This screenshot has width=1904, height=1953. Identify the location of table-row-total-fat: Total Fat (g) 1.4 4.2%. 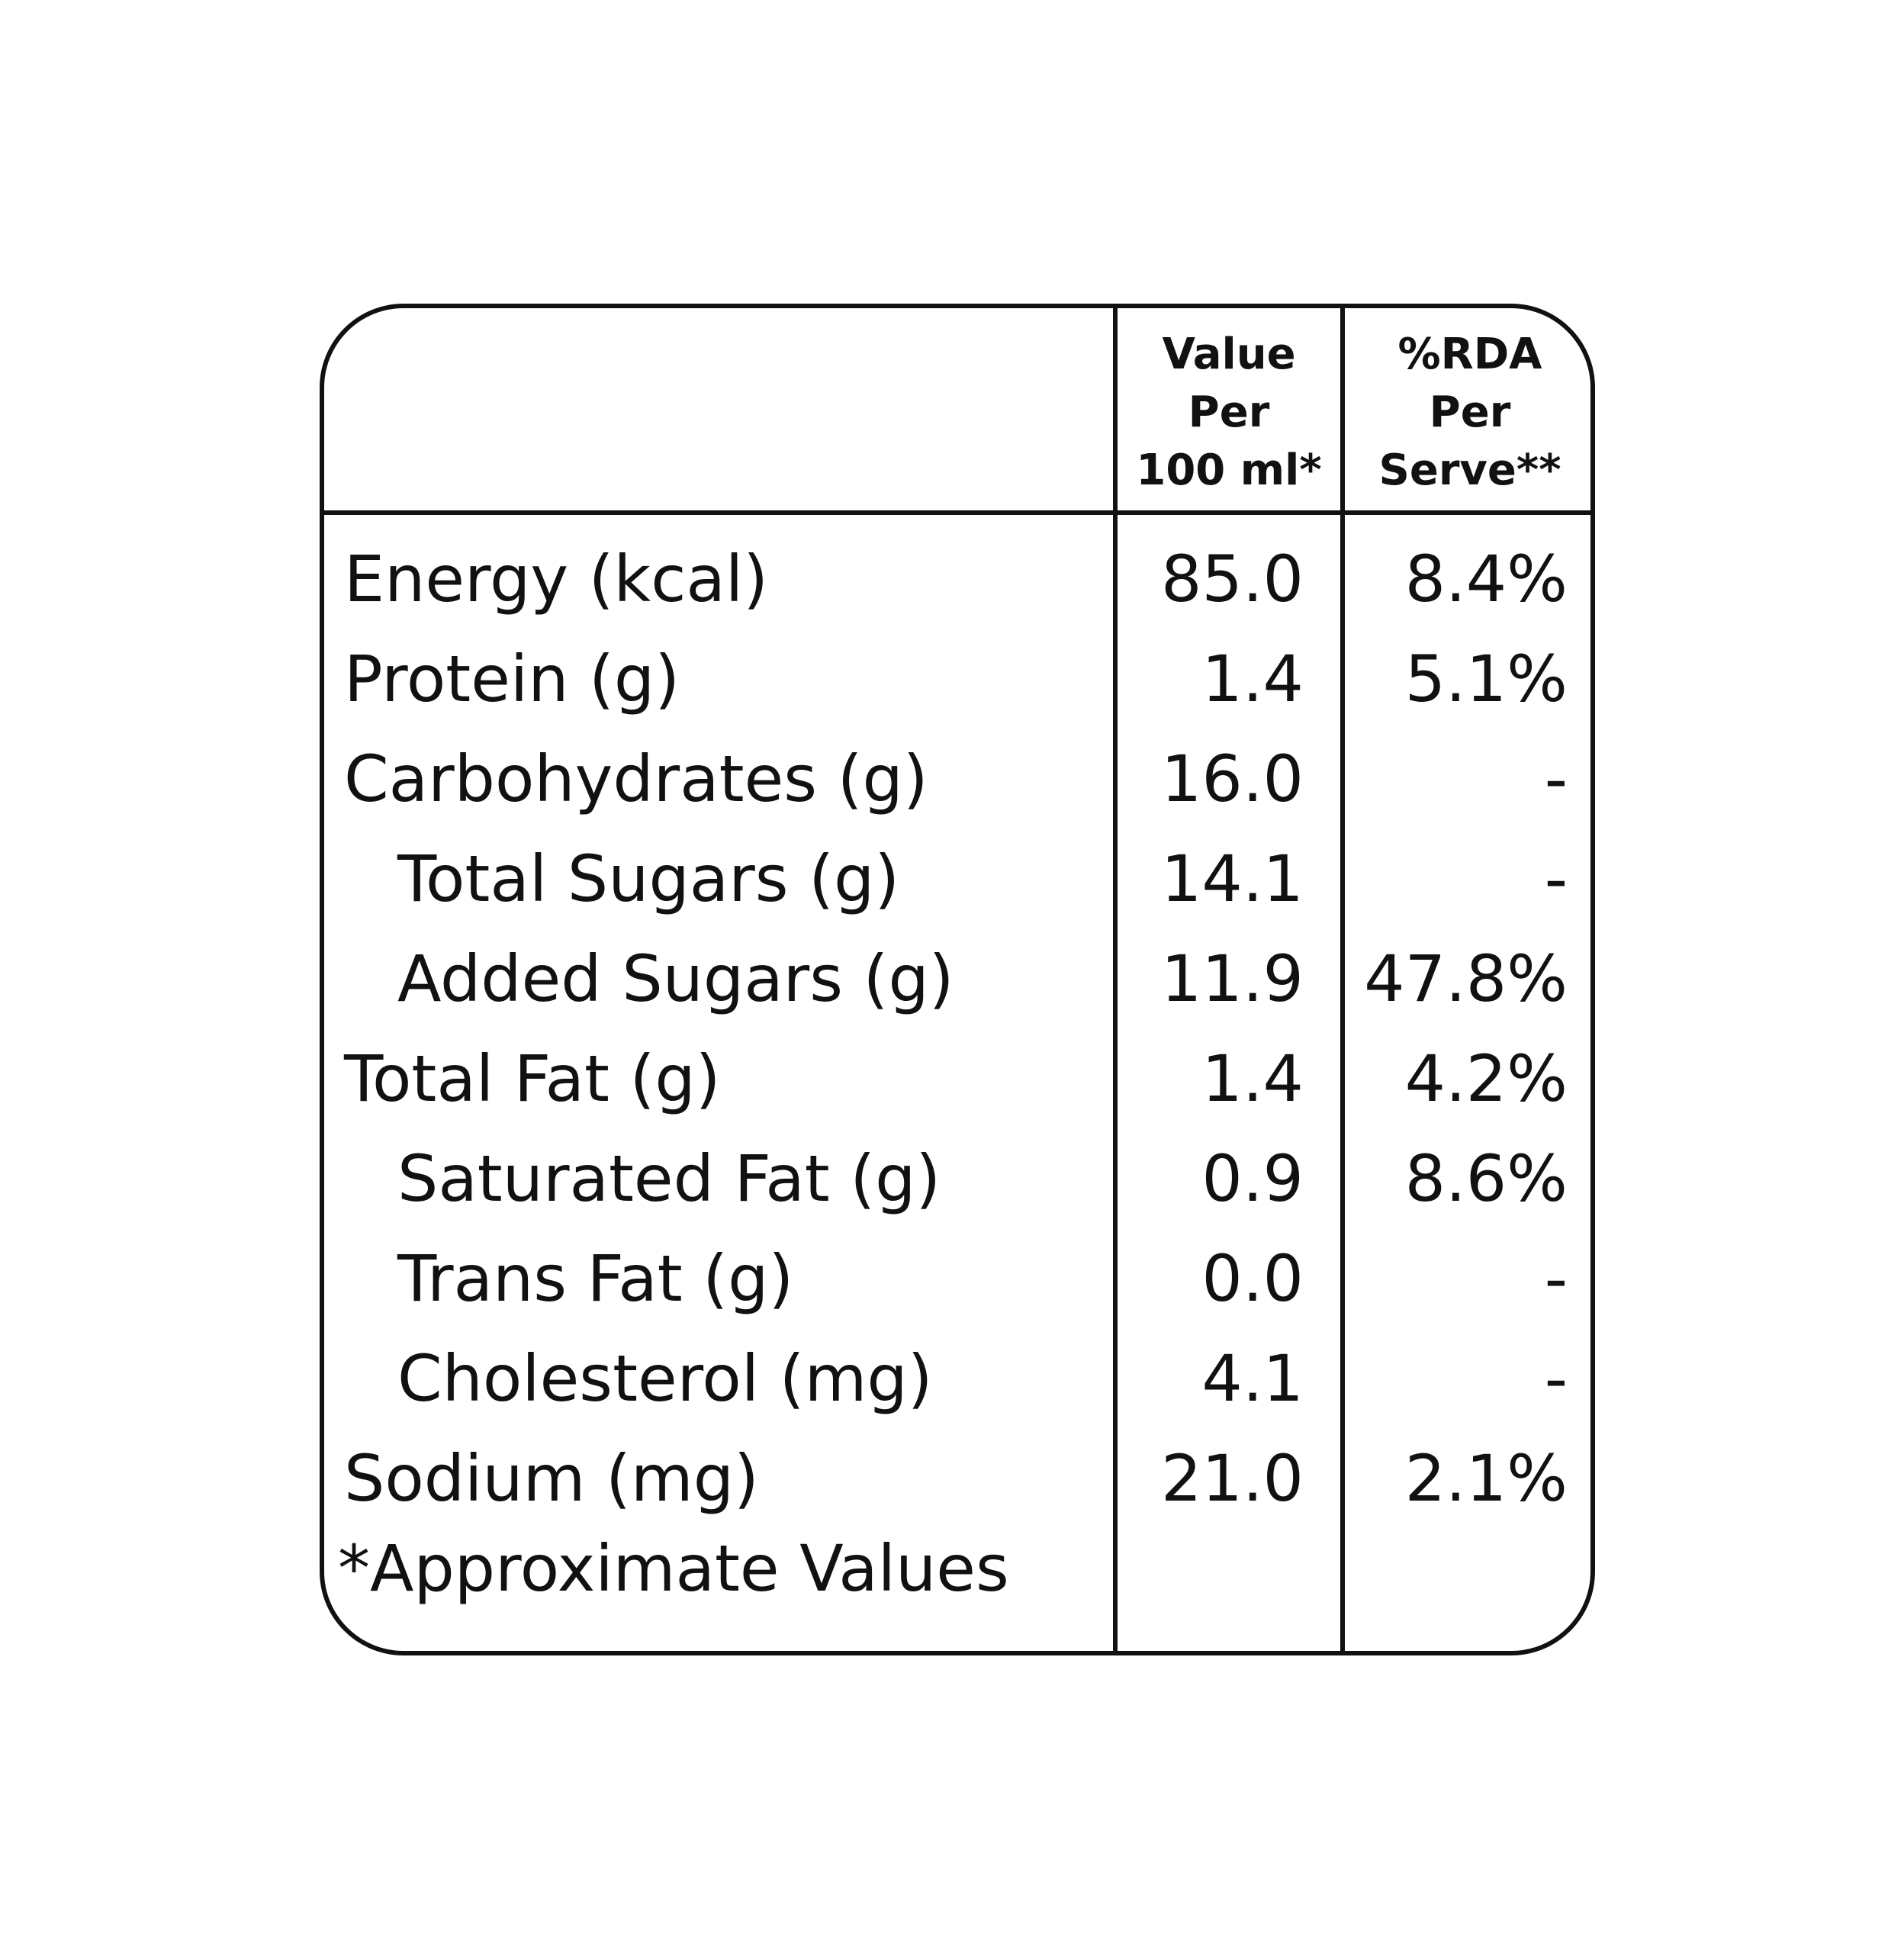
(957, 1079).